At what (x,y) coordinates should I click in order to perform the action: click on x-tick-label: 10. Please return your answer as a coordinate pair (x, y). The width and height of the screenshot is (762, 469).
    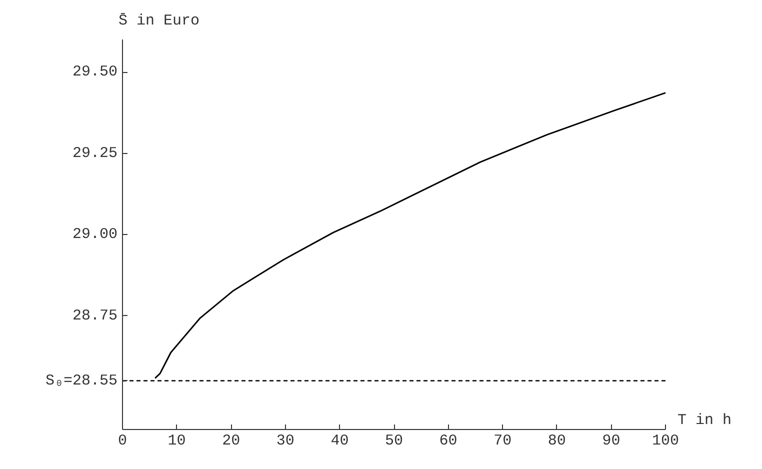
    Looking at the image, I should click on (177, 441).